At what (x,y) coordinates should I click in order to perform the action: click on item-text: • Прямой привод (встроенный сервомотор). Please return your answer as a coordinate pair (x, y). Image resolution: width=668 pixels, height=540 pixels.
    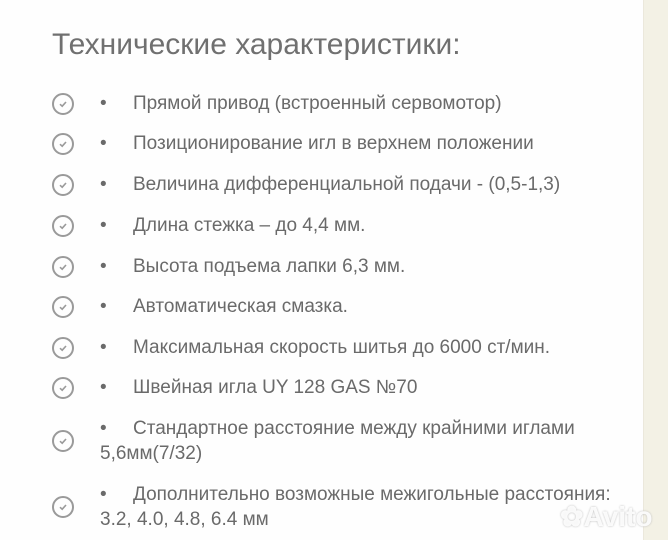
    Looking at the image, I should click on (301, 103).